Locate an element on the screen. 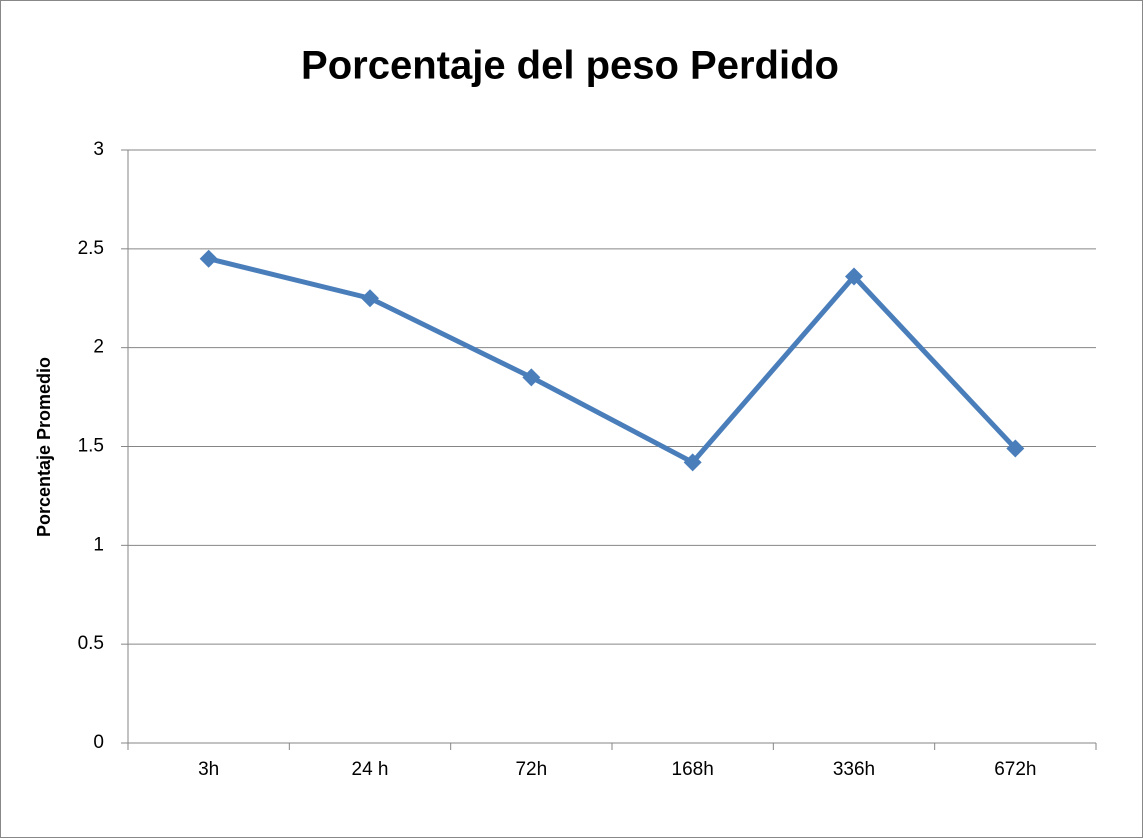 The height and width of the screenshot is (839, 1144). x-tick-label: 3h is located at coordinates (208, 769).